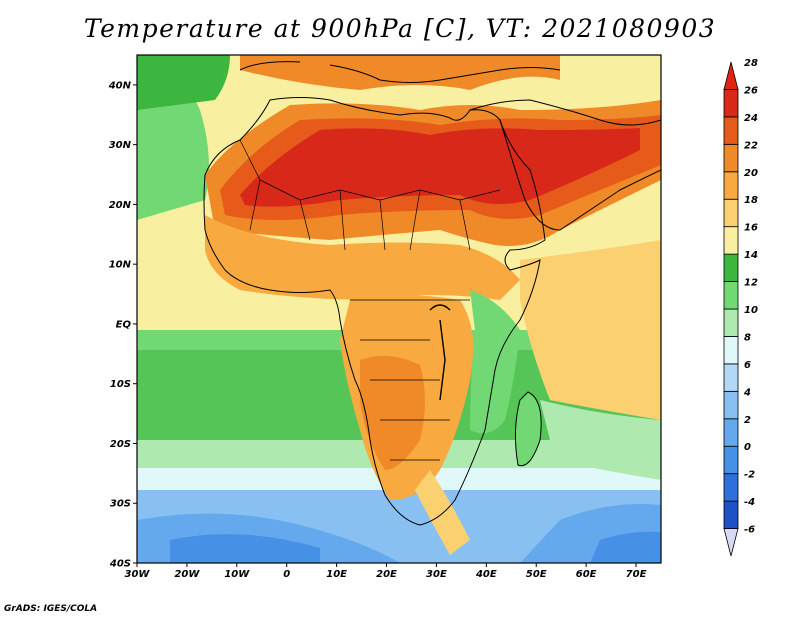  Describe the element at coordinates (51, 609) in the screenshot. I see `credit-label: GrADS: IGES/COLA` at that location.